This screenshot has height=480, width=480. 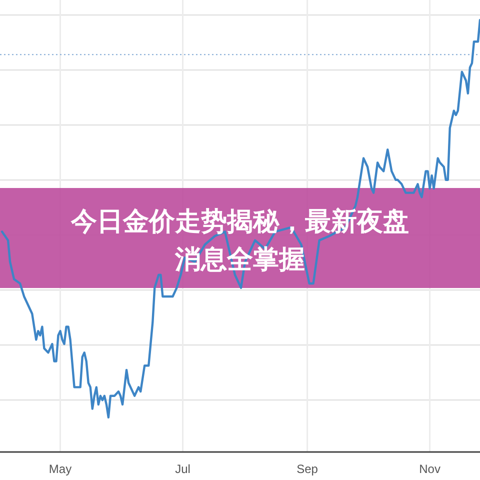 I want to click on x-tick-label: May, so click(x=60, y=469).